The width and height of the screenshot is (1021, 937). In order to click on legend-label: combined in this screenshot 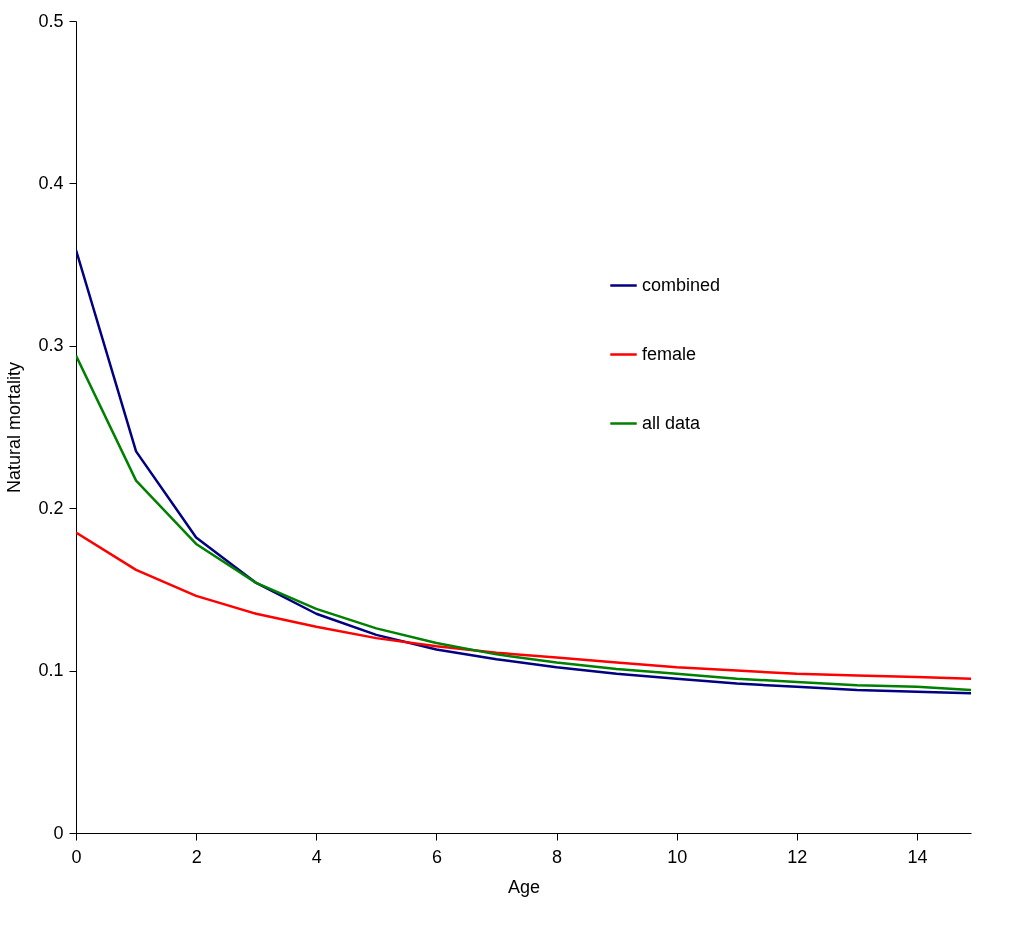, I will do `click(681, 284)`.